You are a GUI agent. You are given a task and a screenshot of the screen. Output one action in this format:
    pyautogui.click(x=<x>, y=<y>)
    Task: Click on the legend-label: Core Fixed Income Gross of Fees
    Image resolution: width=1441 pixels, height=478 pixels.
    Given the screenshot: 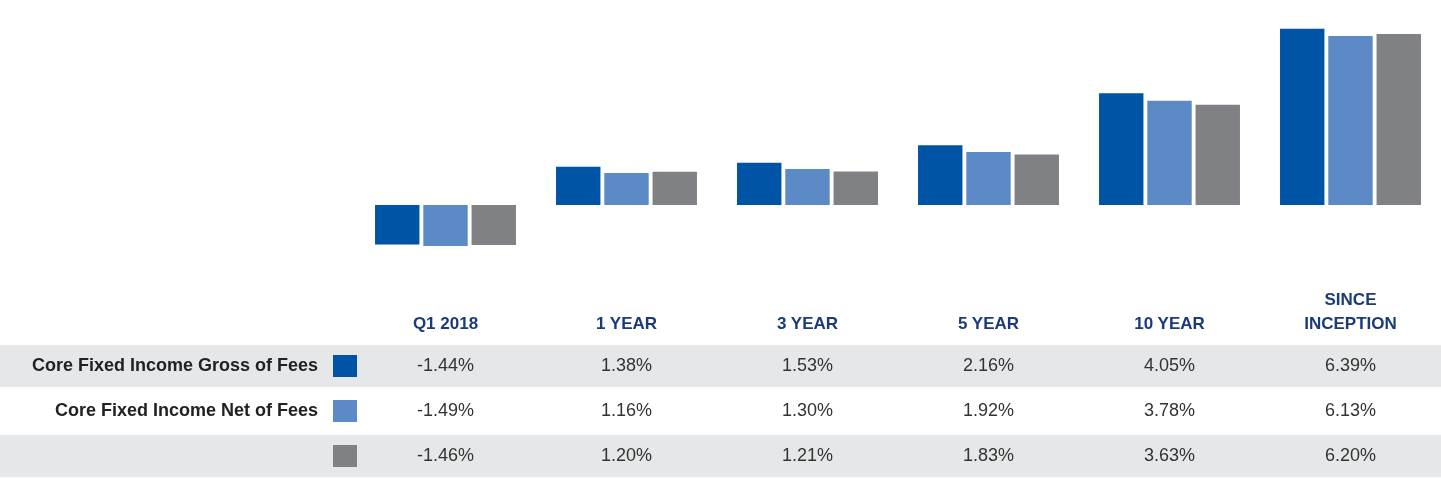 What is the action you would take?
    pyautogui.click(x=174, y=364)
    